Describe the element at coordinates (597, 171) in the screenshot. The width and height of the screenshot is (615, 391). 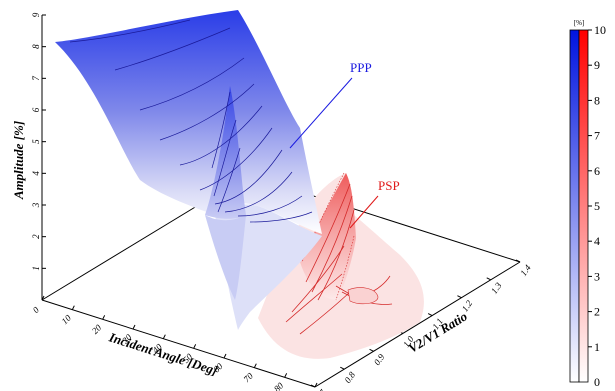
I see `colorbar-tick-label: 6` at that location.